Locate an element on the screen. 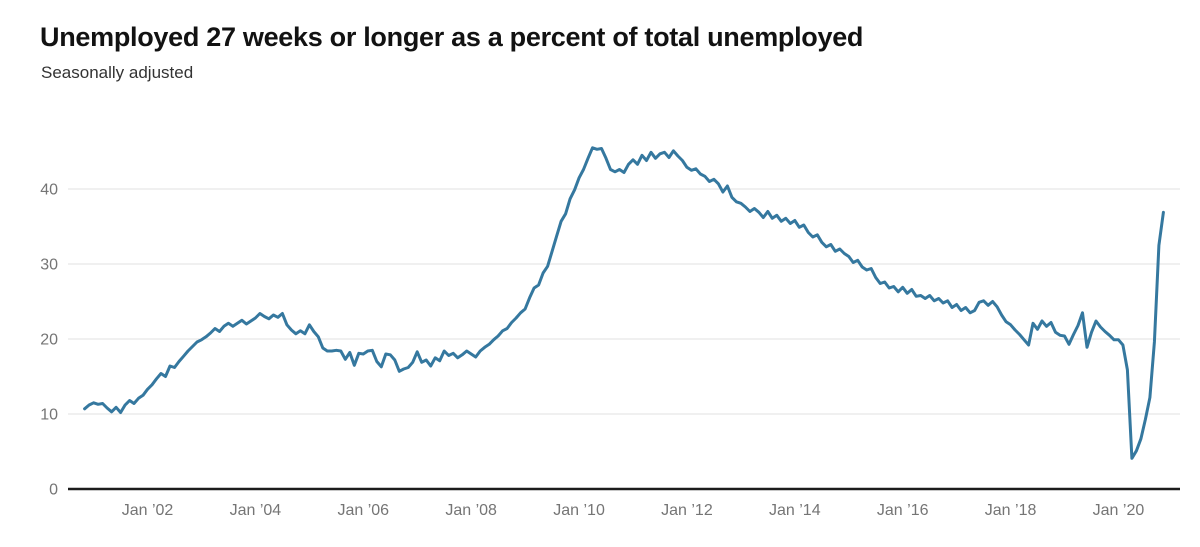 This screenshot has width=1200, height=547. chart-subtitle: Seasonally adjusted is located at coordinates (117, 72).